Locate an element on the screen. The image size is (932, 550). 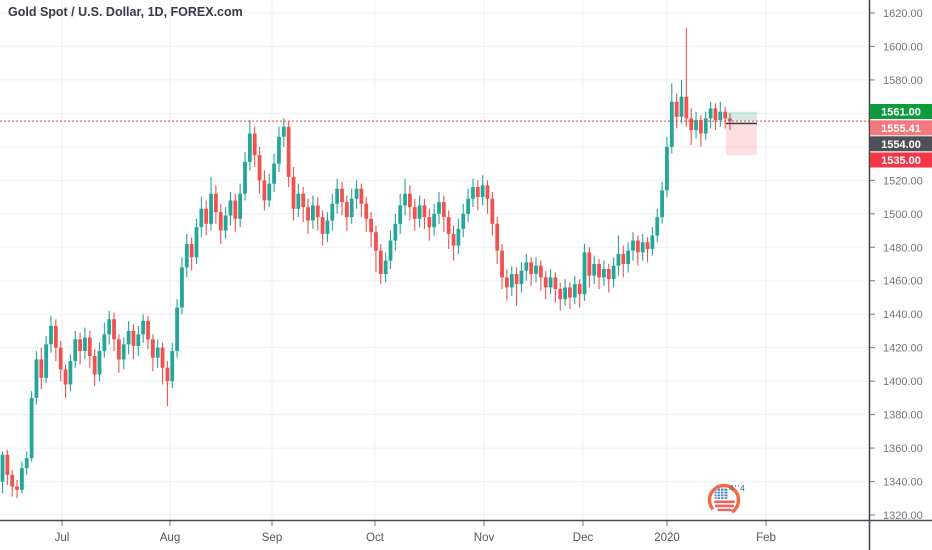
price-tick-label: 1320.00 is located at coordinates (903, 516).